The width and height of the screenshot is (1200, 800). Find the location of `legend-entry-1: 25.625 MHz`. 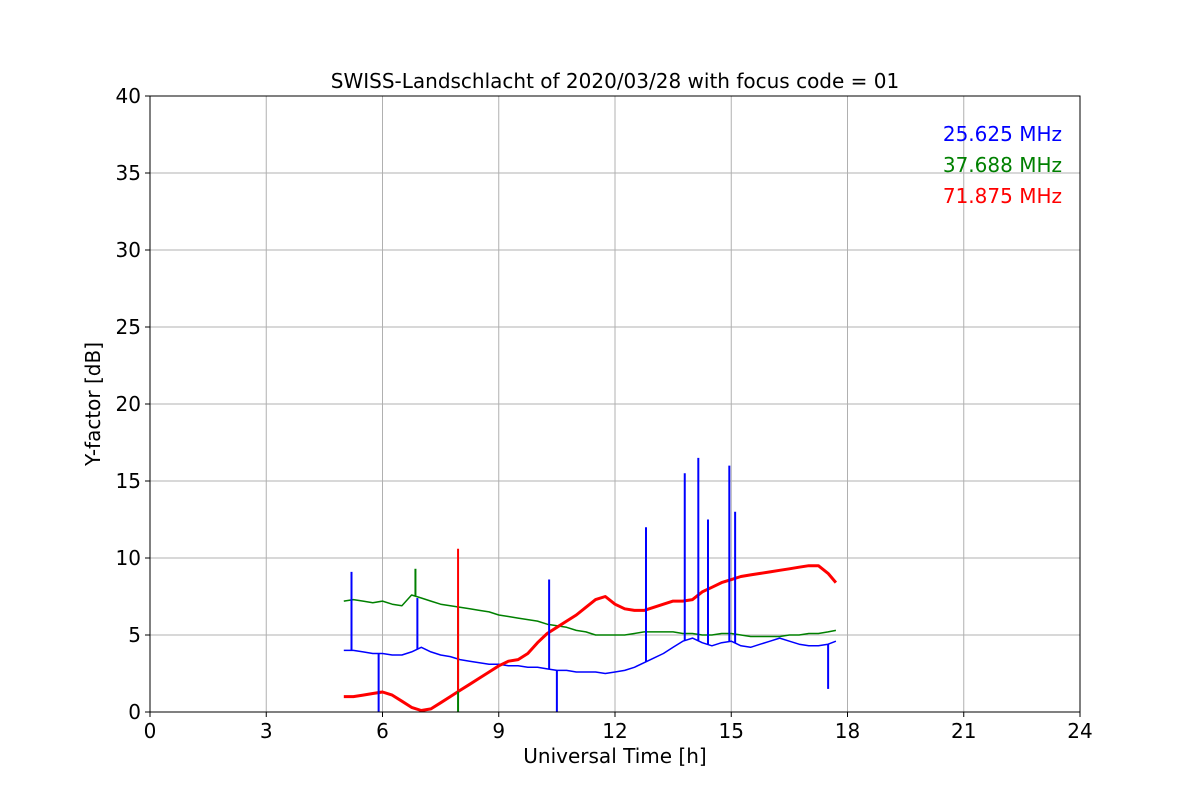

legend-entry-1: 25.625 MHz is located at coordinates (1002, 134).